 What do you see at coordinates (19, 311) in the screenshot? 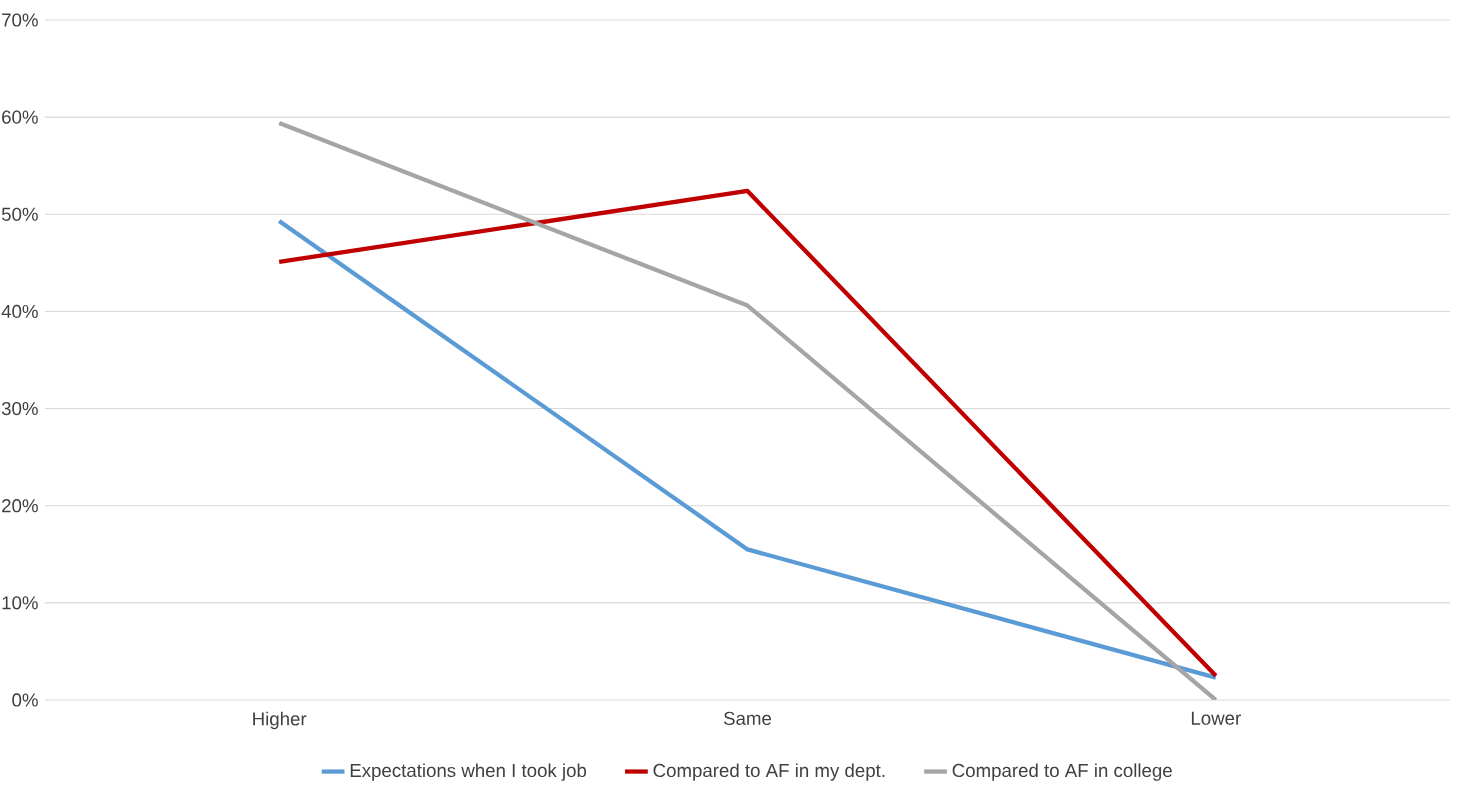
I see `y-tick-label: 40%` at bounding box center [19, 311].